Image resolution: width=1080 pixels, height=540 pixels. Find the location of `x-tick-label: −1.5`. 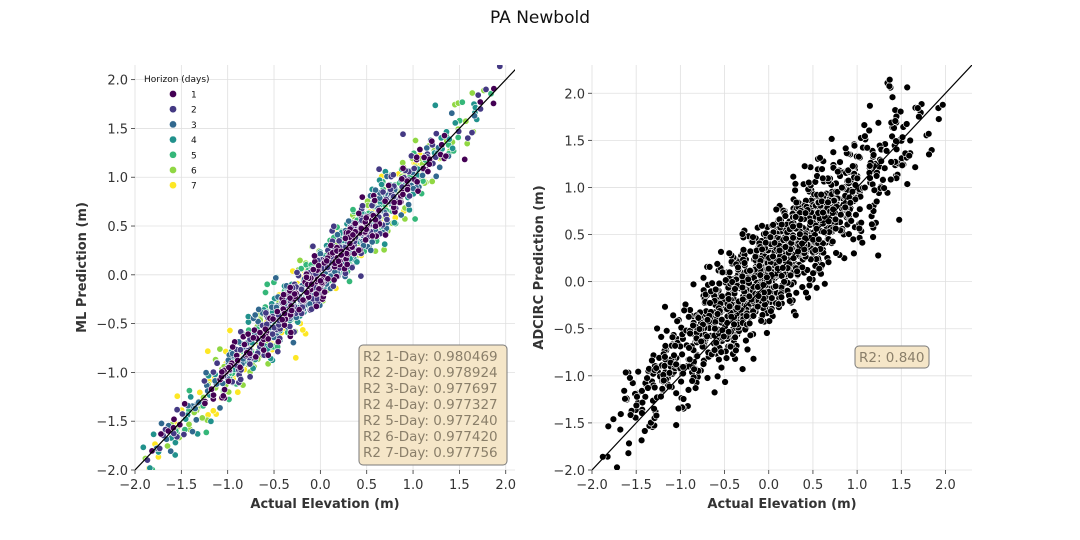

x-tick-label: −1.5 is located at coordinates (636, 485).